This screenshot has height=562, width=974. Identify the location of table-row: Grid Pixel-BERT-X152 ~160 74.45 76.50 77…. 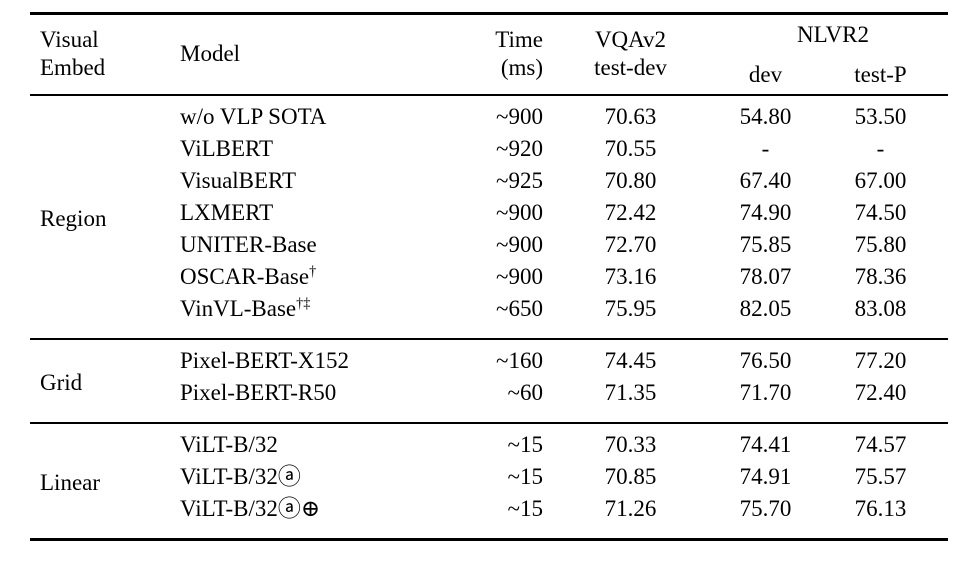
(489, 380).